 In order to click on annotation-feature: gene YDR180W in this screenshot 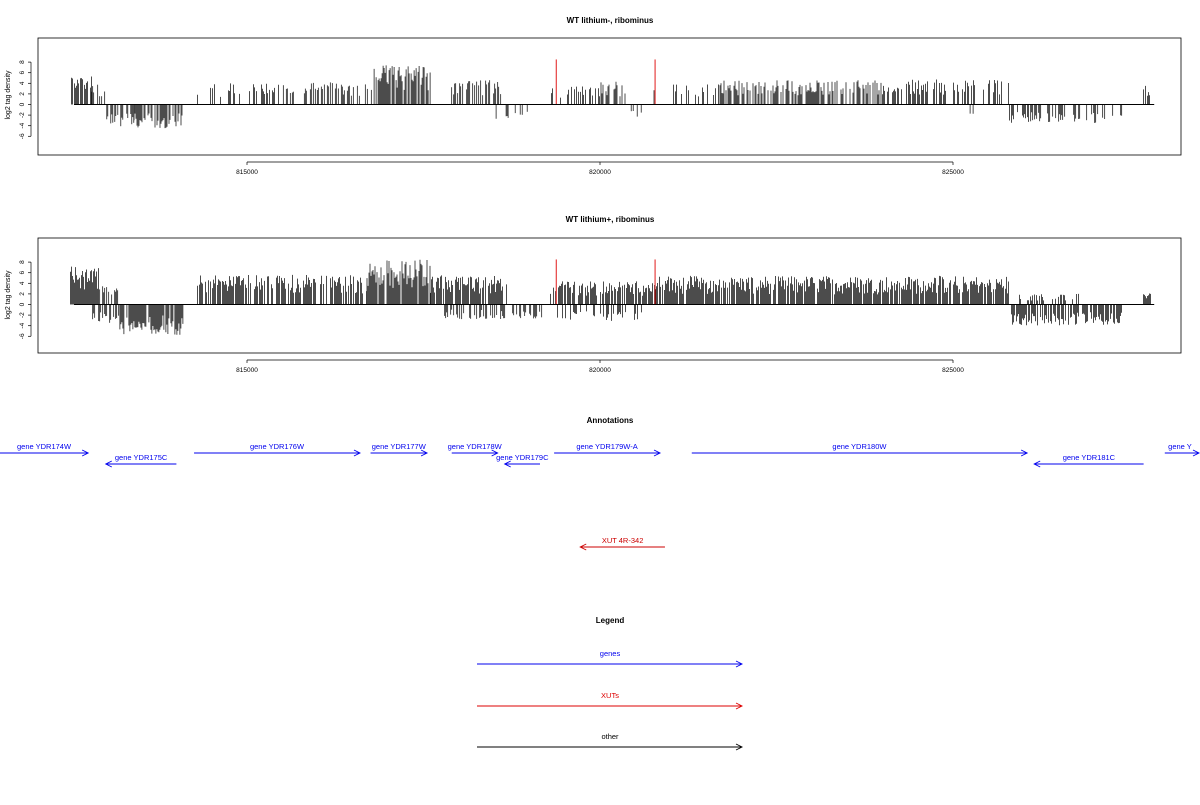, I will do `click(860, 449)`.